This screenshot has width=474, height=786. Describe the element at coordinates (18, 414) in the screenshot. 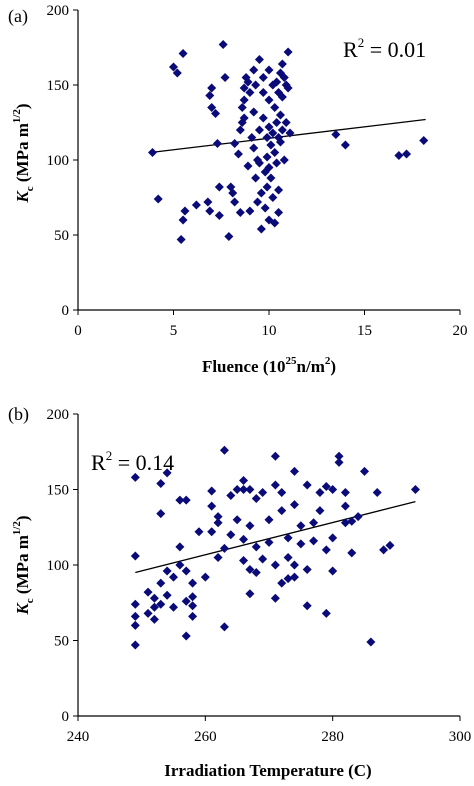

I see `panel-b-label: (b)` at that location.